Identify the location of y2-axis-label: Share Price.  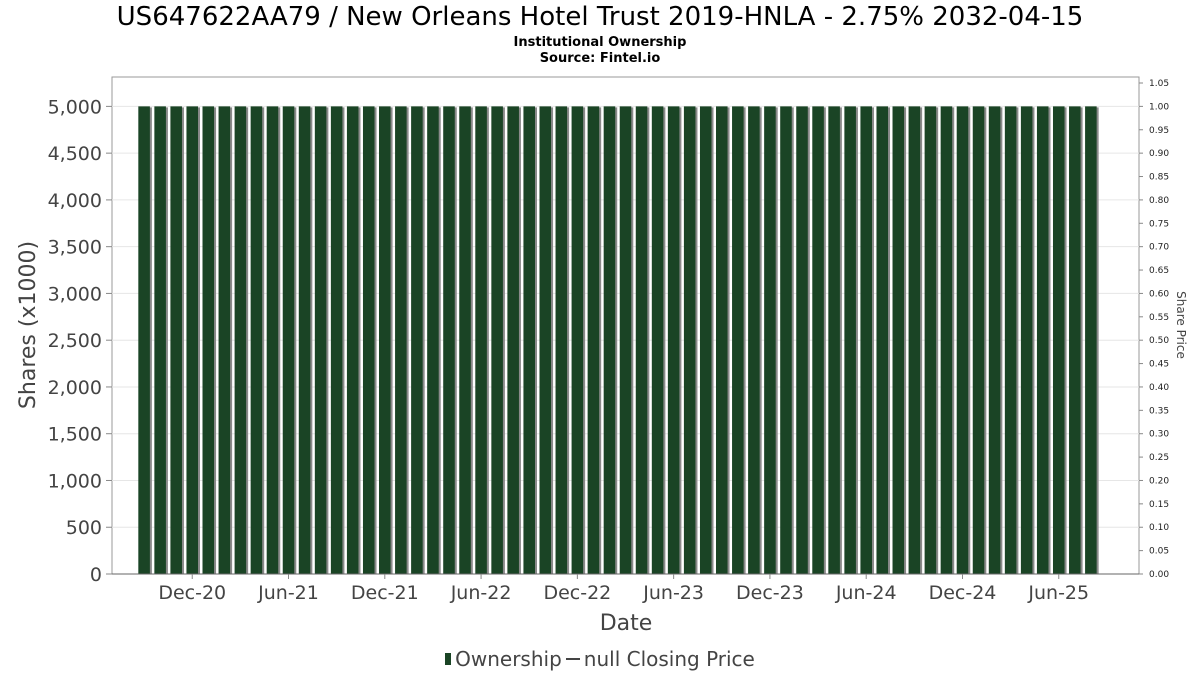
(1181, 325).